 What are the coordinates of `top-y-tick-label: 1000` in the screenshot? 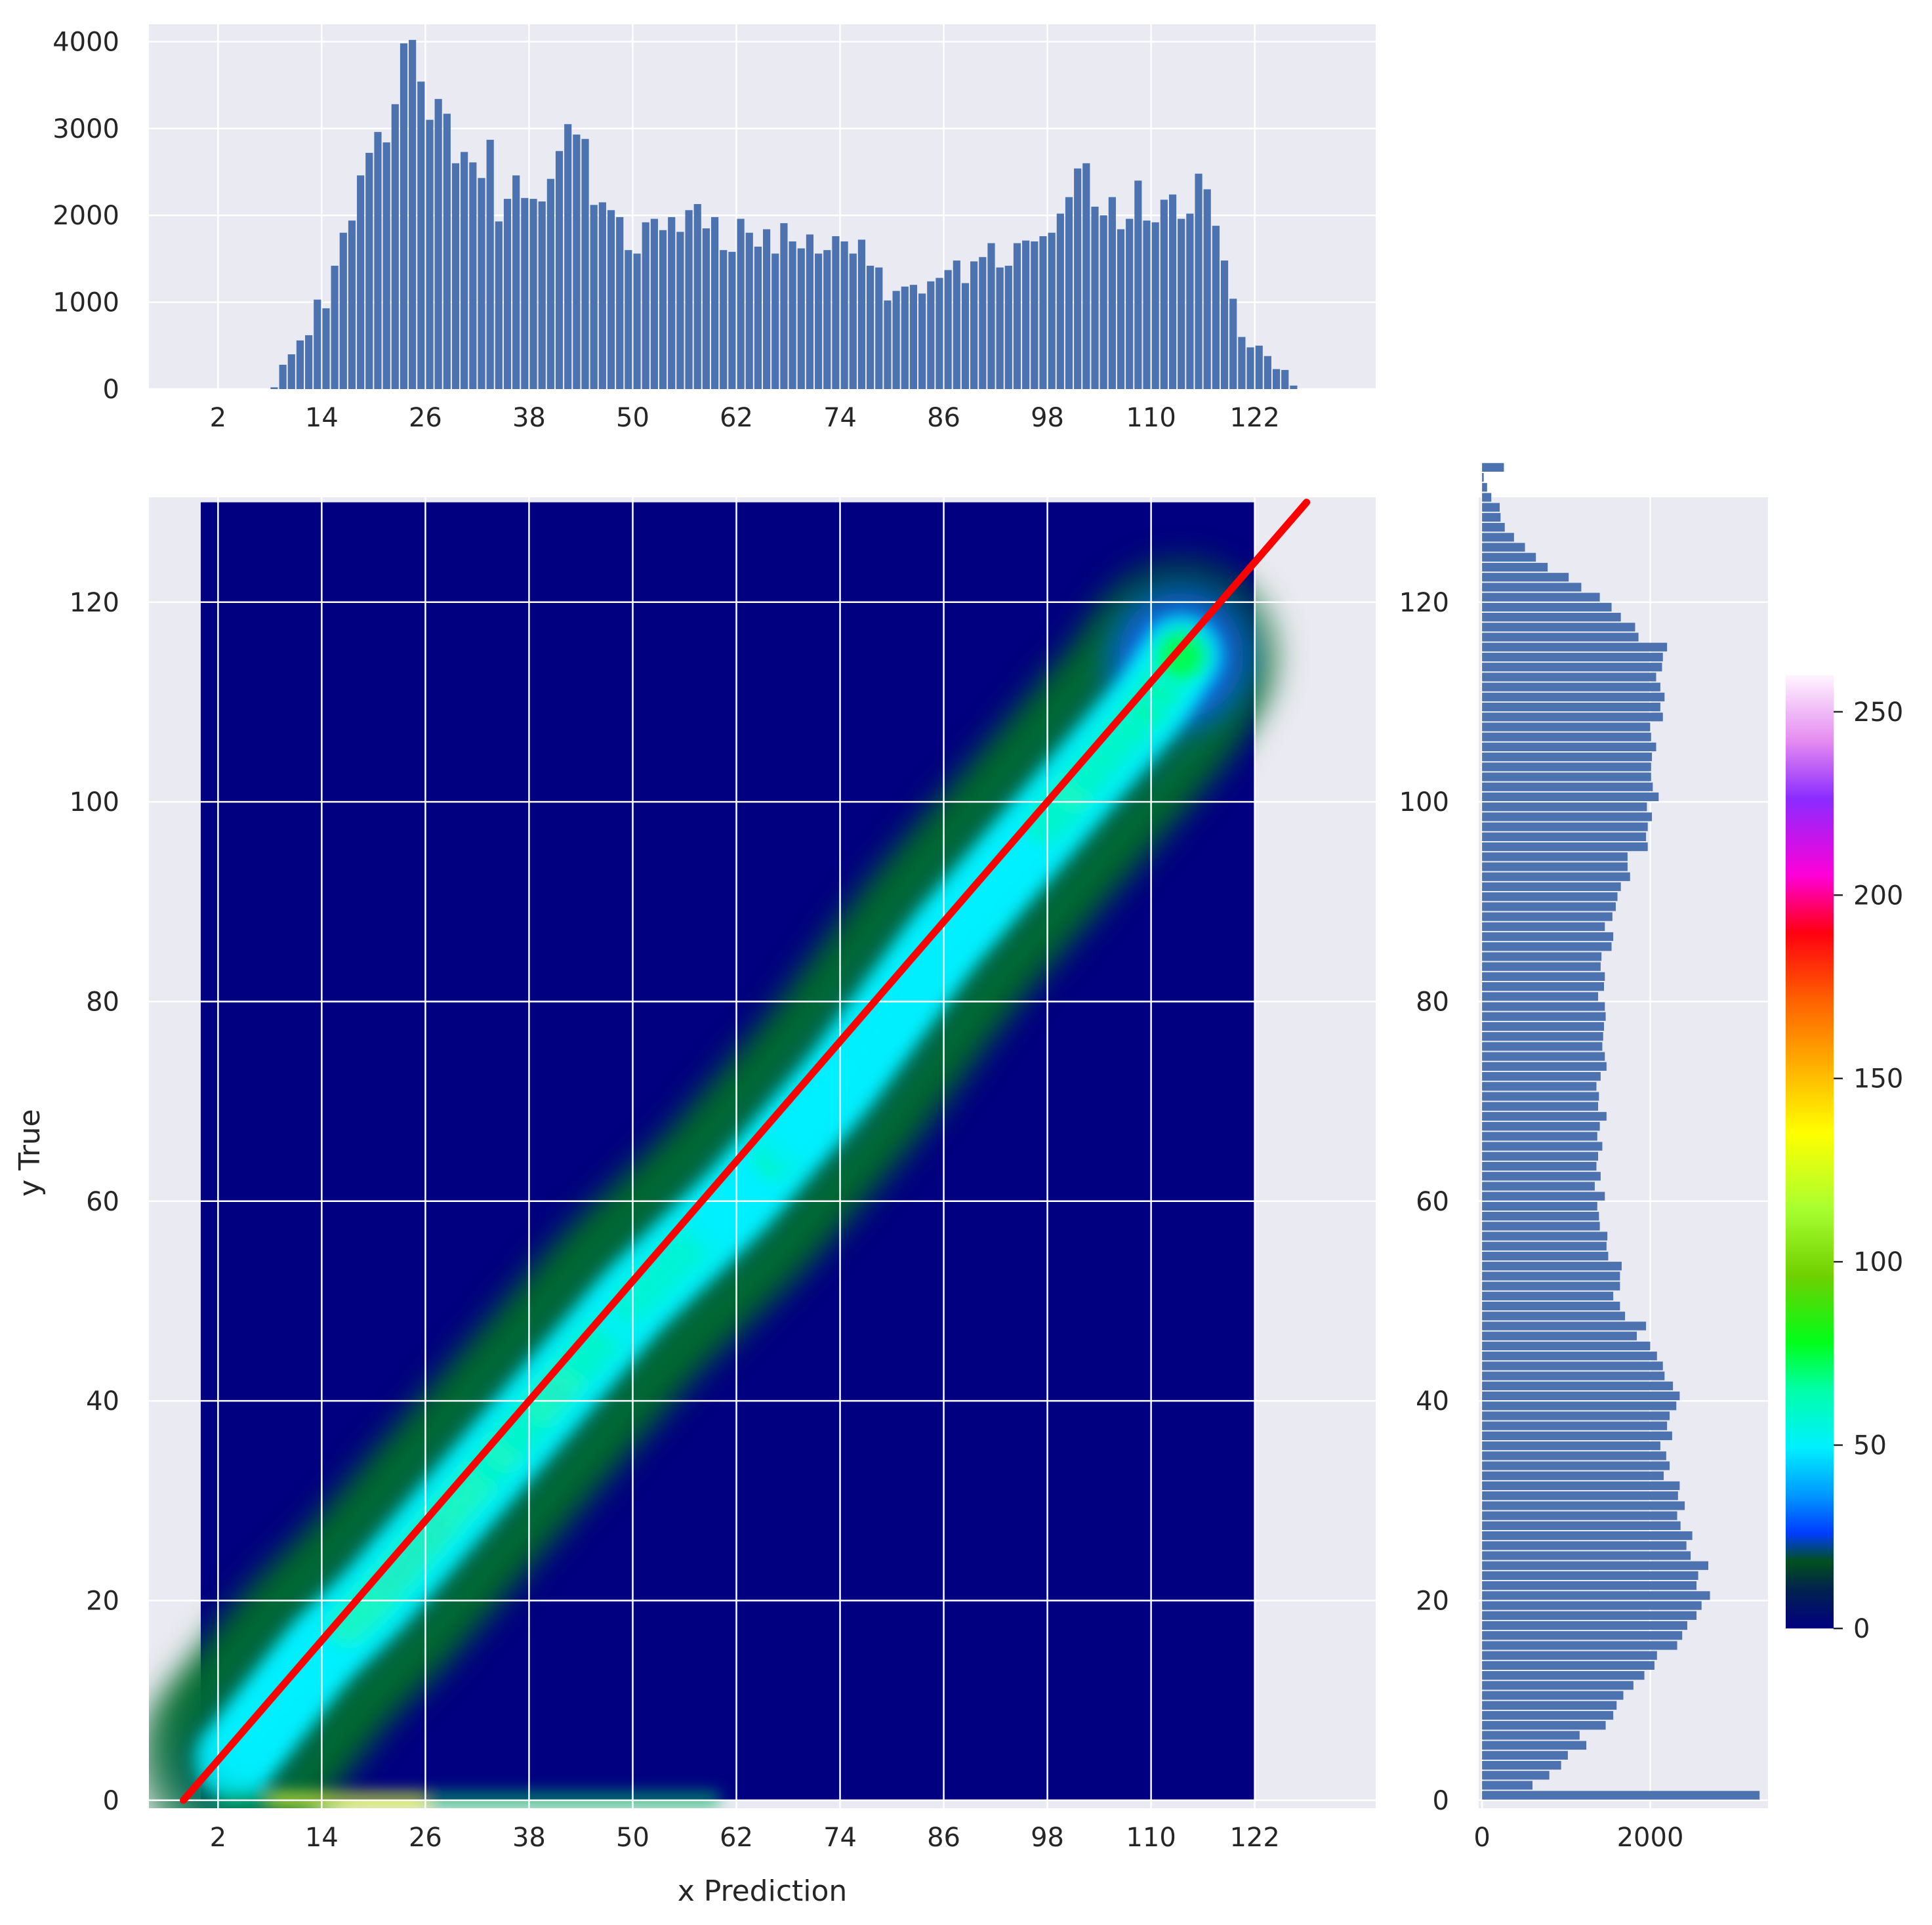 It's located at (85, 303).